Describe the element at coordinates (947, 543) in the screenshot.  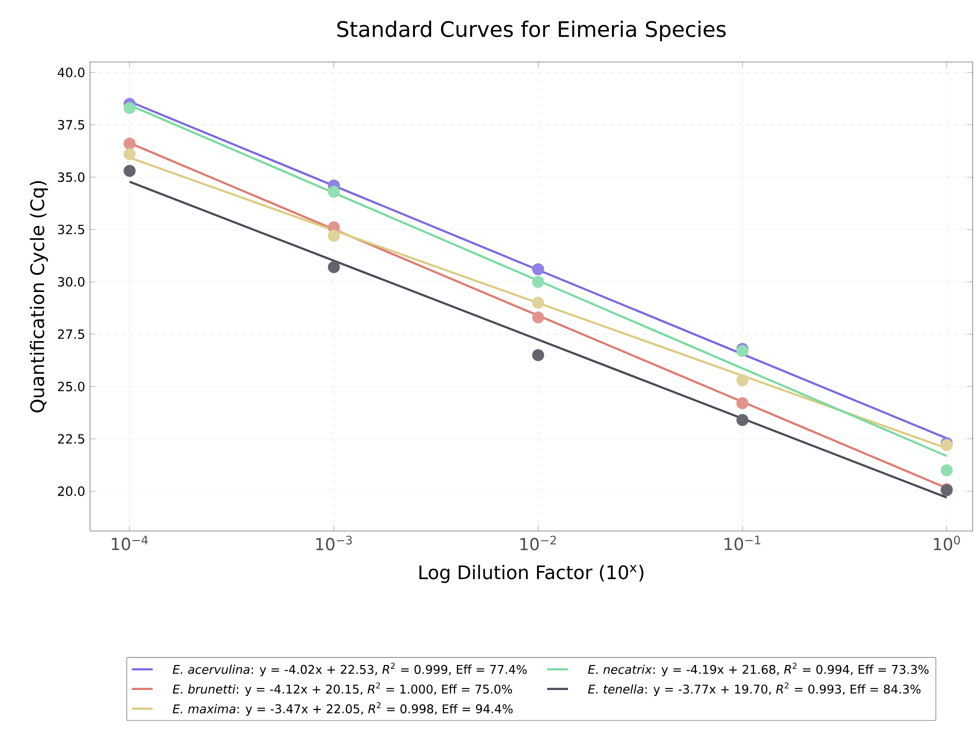
I see `x-tick-label: 10$^{0}$` at that location.